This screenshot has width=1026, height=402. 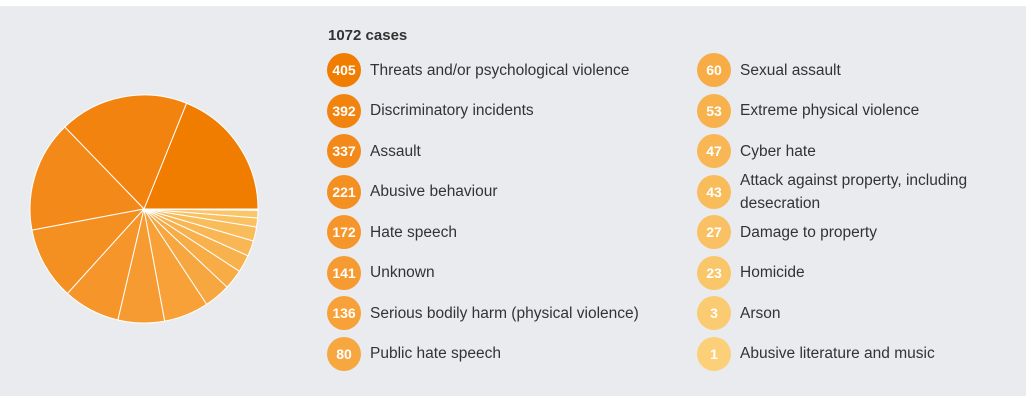 I want to click on legend-value-badge: 80, so click(x=344, y=353).